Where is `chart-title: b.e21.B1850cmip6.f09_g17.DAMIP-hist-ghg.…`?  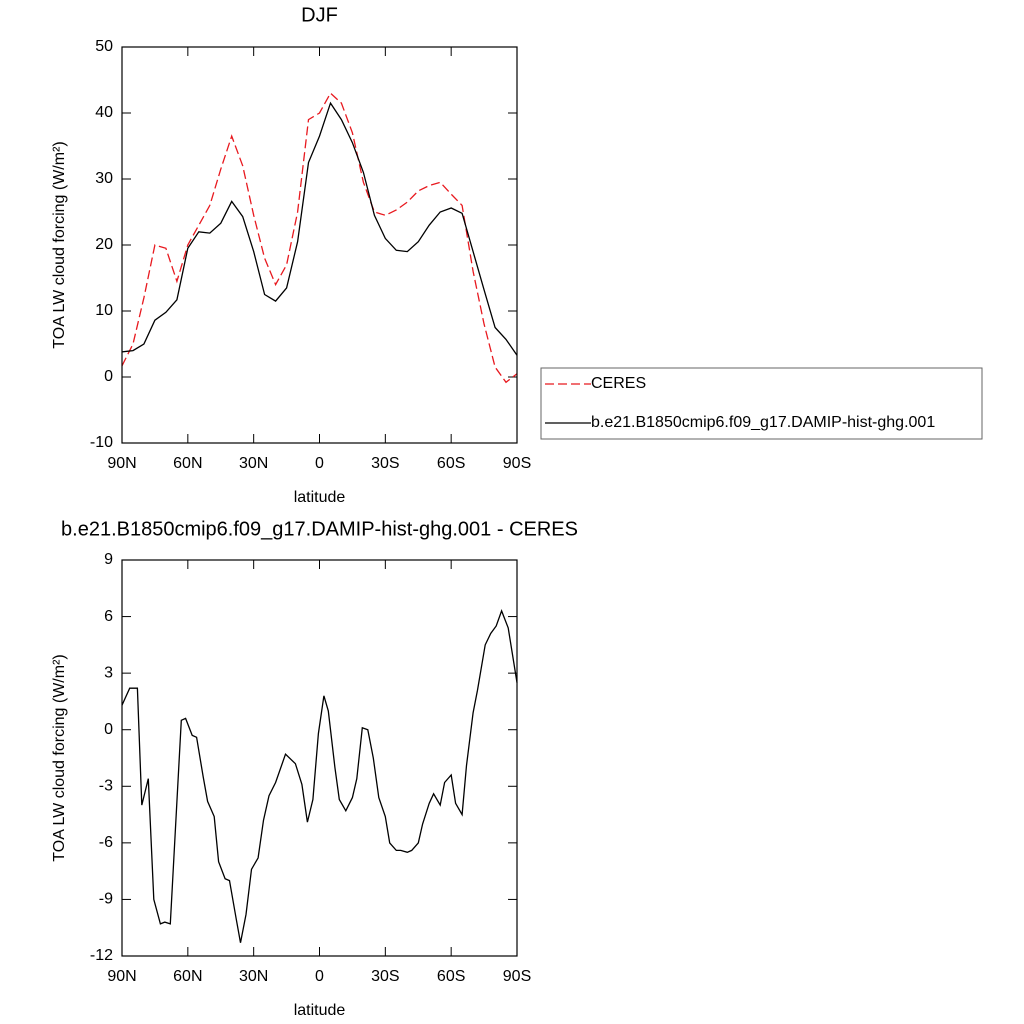
chart-title: b.e21.B1850cmip6.f09_g17.DAMIP-hist-ghg.… is located at coordinates (319, 529).